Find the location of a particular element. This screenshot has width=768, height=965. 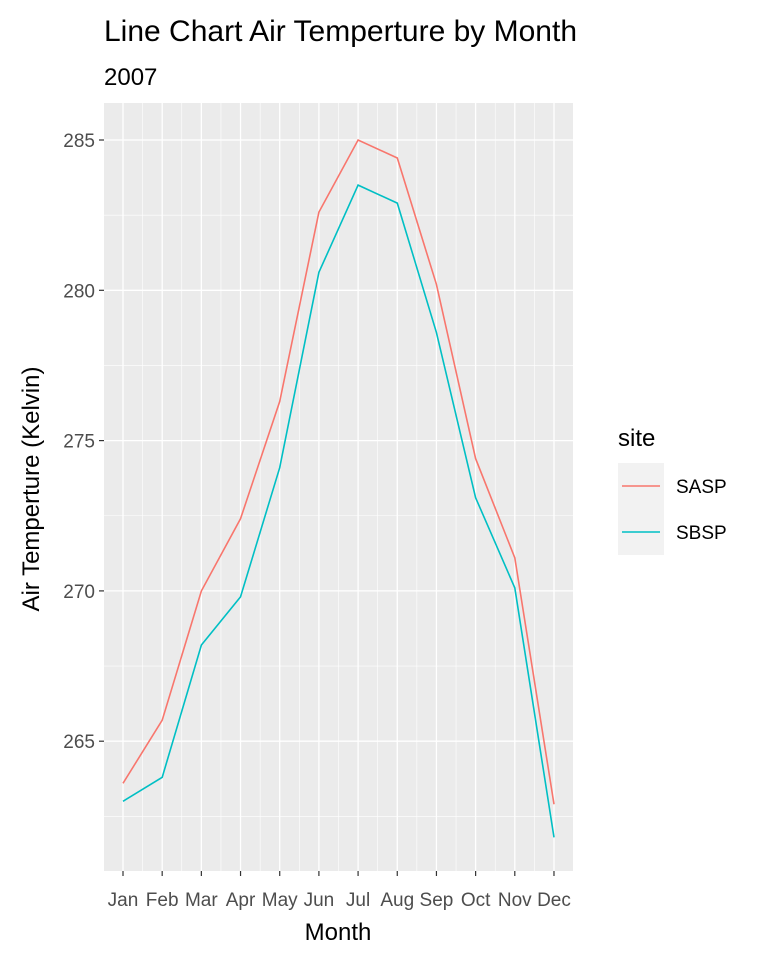

y-tick-label: 275 is located at coordinates (79, 442).